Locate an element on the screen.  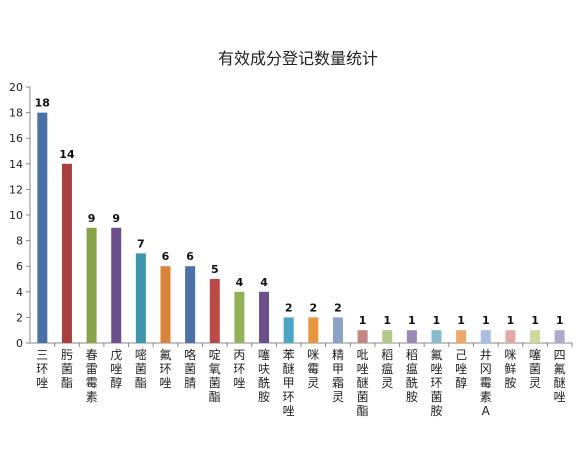
y-tick-label: 6 is located at coordinates (19, 266).